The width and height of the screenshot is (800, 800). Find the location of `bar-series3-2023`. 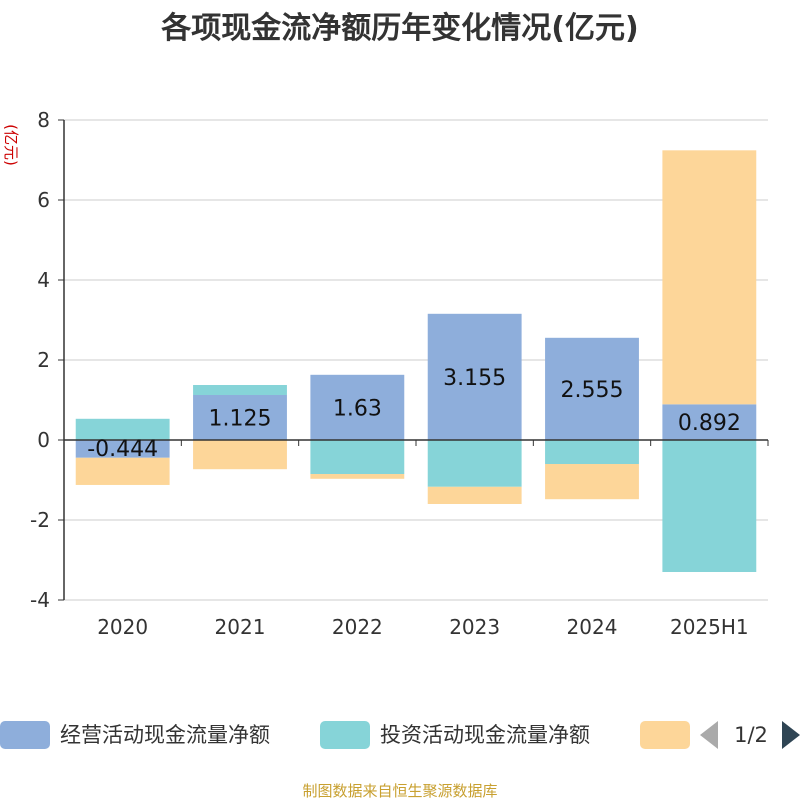

bar-series3-2023 is located at coordinates (474, 495).